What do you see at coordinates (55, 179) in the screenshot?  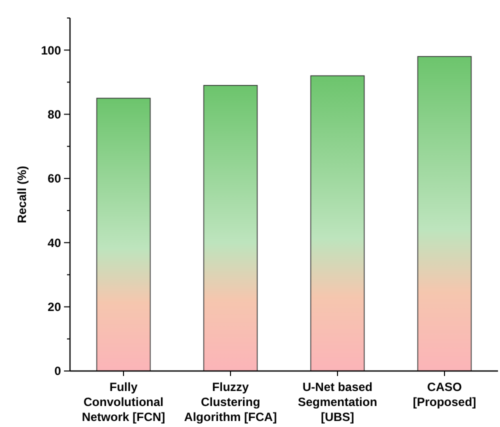 I see `y-tick-label: 60` at bounding box center [55, 179].